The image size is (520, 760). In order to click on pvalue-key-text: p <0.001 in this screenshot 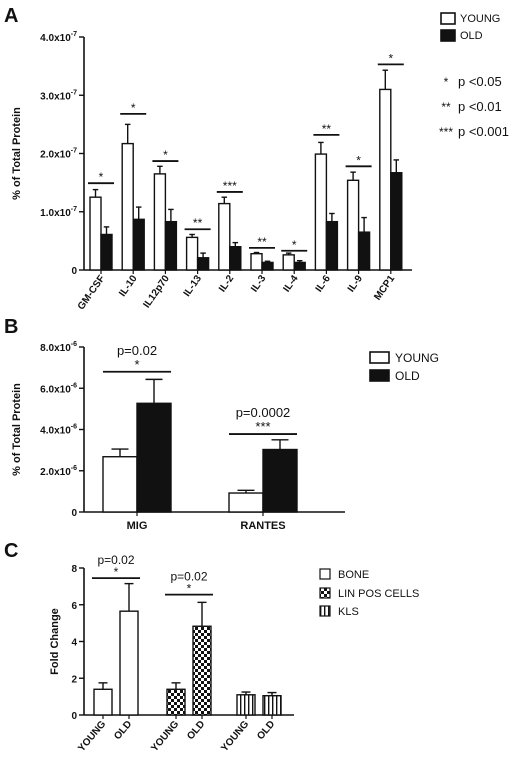, I will do `click(483, 131)`.